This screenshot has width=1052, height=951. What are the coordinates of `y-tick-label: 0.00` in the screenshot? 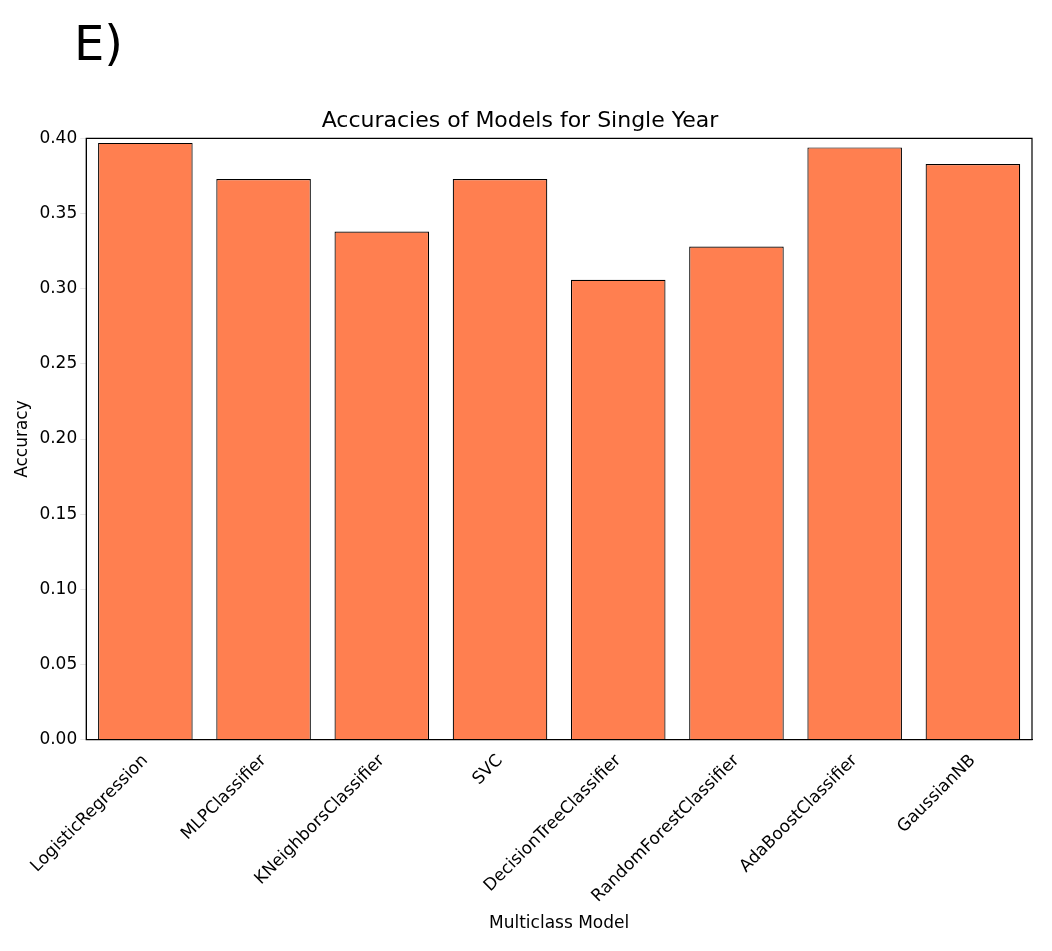 It's located at (58, 738).